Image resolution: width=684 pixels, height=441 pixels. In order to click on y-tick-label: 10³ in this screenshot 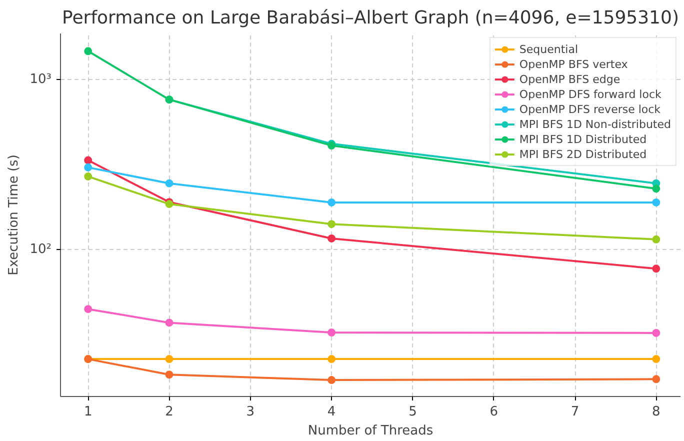, I will do `click(41, 80)`.